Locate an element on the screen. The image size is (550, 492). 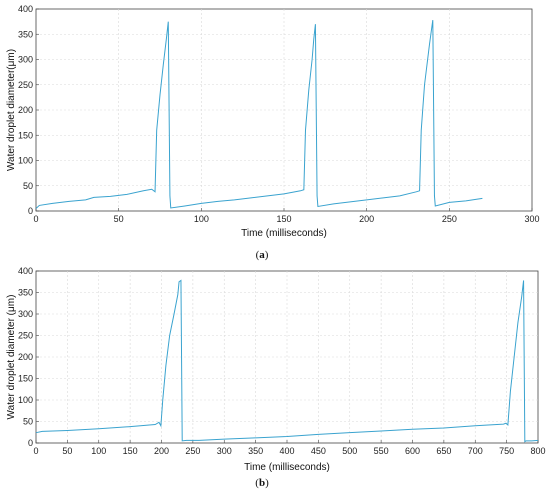
x-tick-label: 350 is located at coordinates (255, 451).